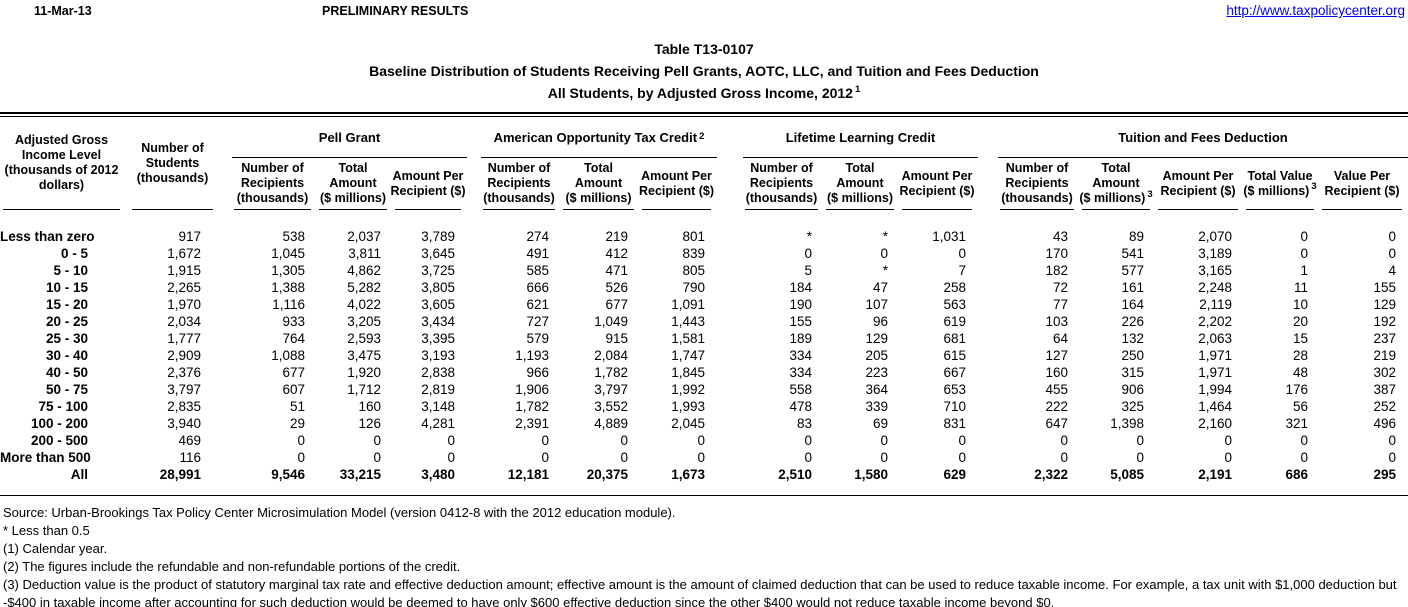 The width and height of the screenshot is (1408, 607). I want to click on cell-pell-per-recipient: 2,838, so click(438, 372).